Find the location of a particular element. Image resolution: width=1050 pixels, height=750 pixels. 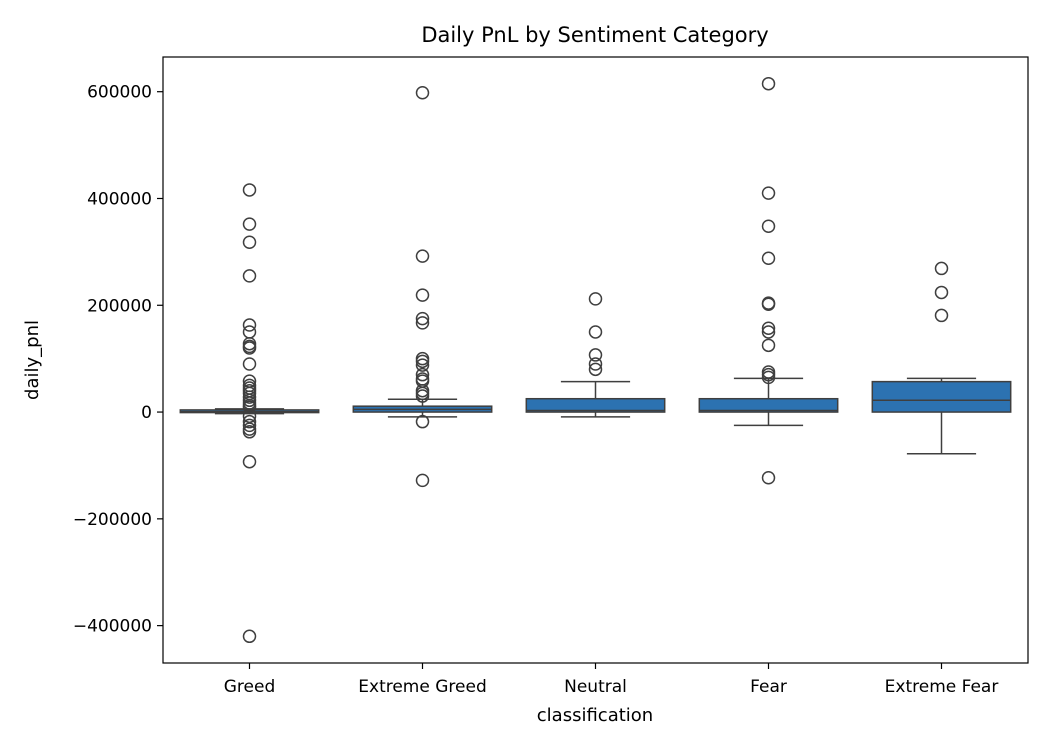

box-group-extreme-fear is located at coordinates (941, 358).